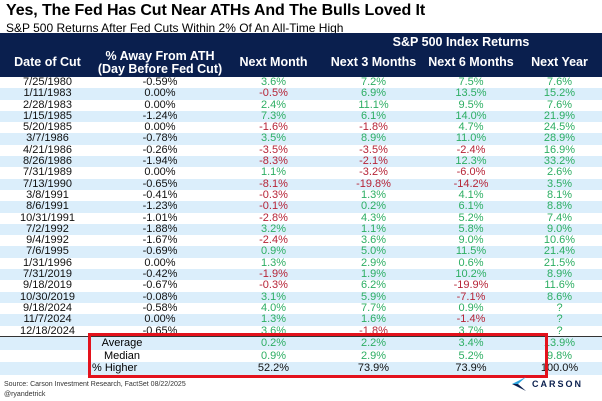 The width and height of the screenshot is (602, 401). I want to click on cell-pct-away-ath: -1.88%, so click(160, 228).